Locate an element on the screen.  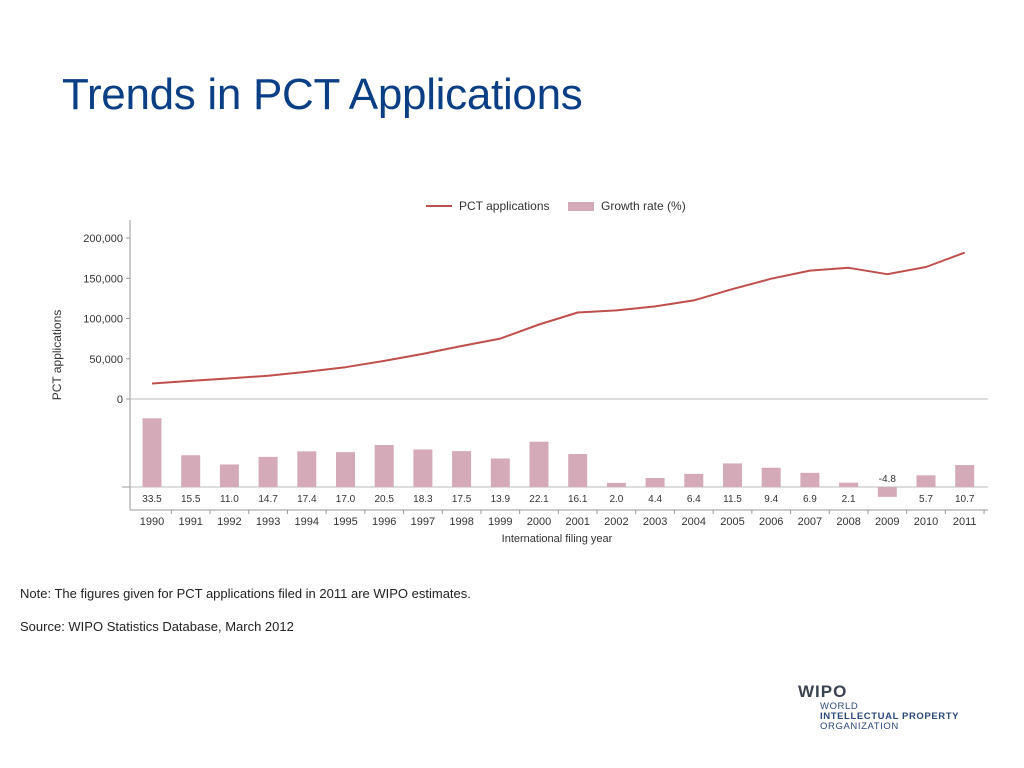
slide-title: Trends in PCT Applications is located at coordinates (322, 94).